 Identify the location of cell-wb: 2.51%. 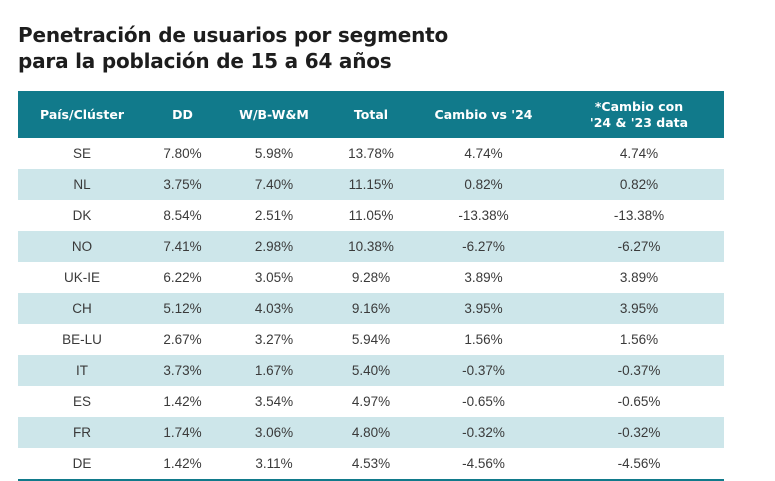
(274, 215).